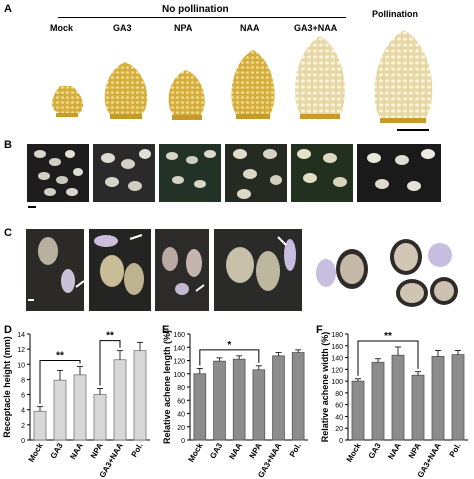  What do you see at coordinates (320, 77) in the screenshot?
I see `receptacle-ga3-naa` at bounding box center [320, 77].